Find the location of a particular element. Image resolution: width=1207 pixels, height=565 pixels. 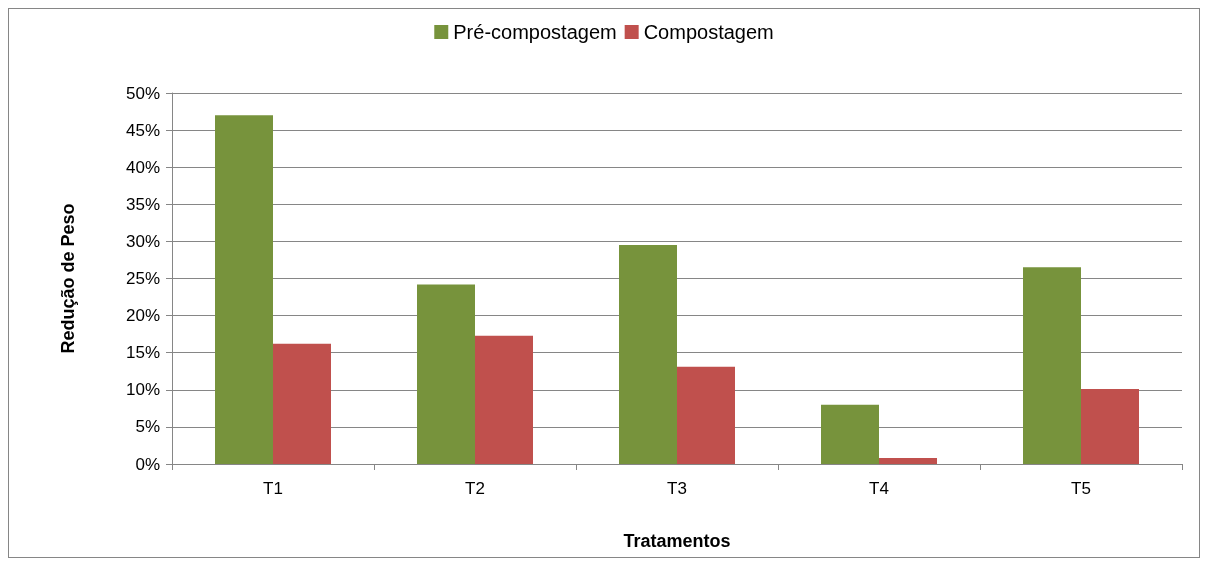

y-tick-label: 25% is located at coordinates (142, 278).